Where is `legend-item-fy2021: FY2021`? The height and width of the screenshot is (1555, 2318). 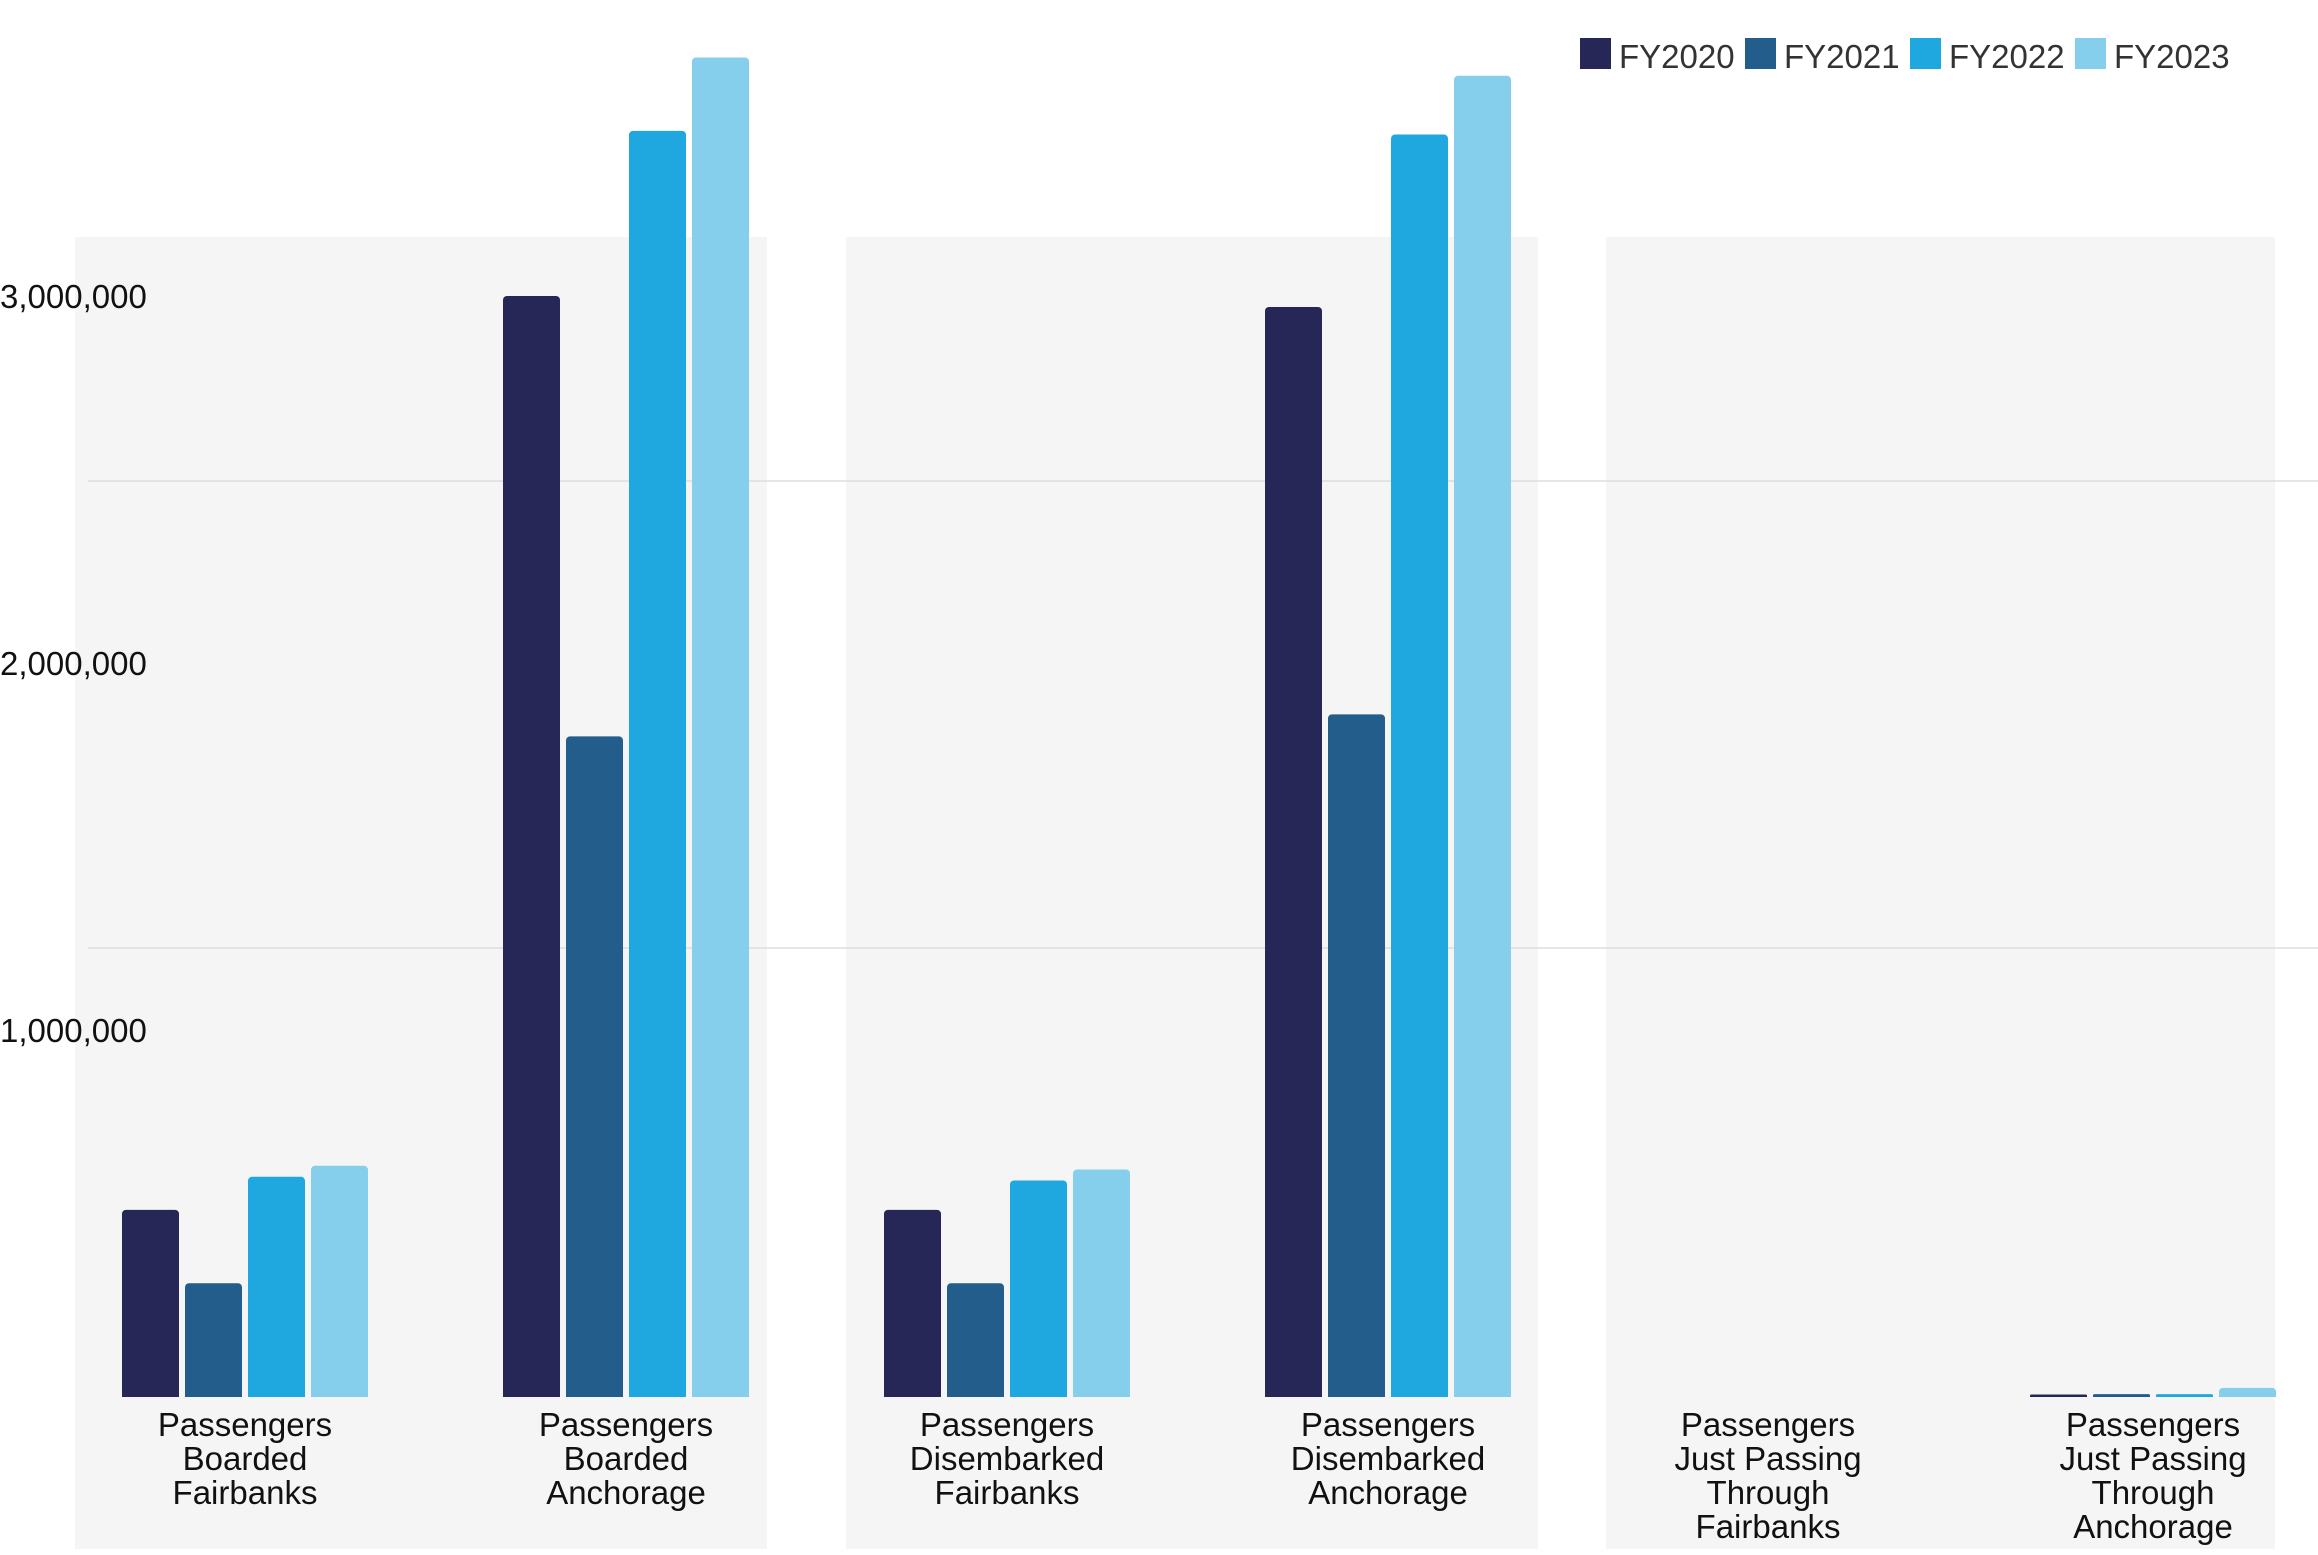 legend-item-fy2021: FY2021 is located at coordinates (1822, 56).